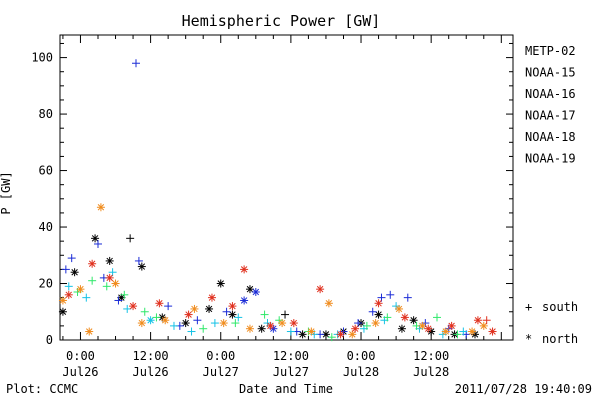  Describe the element at coordinates (550, 94) in the screenshot. I see `legend-entry: NOAA-16` at that location.